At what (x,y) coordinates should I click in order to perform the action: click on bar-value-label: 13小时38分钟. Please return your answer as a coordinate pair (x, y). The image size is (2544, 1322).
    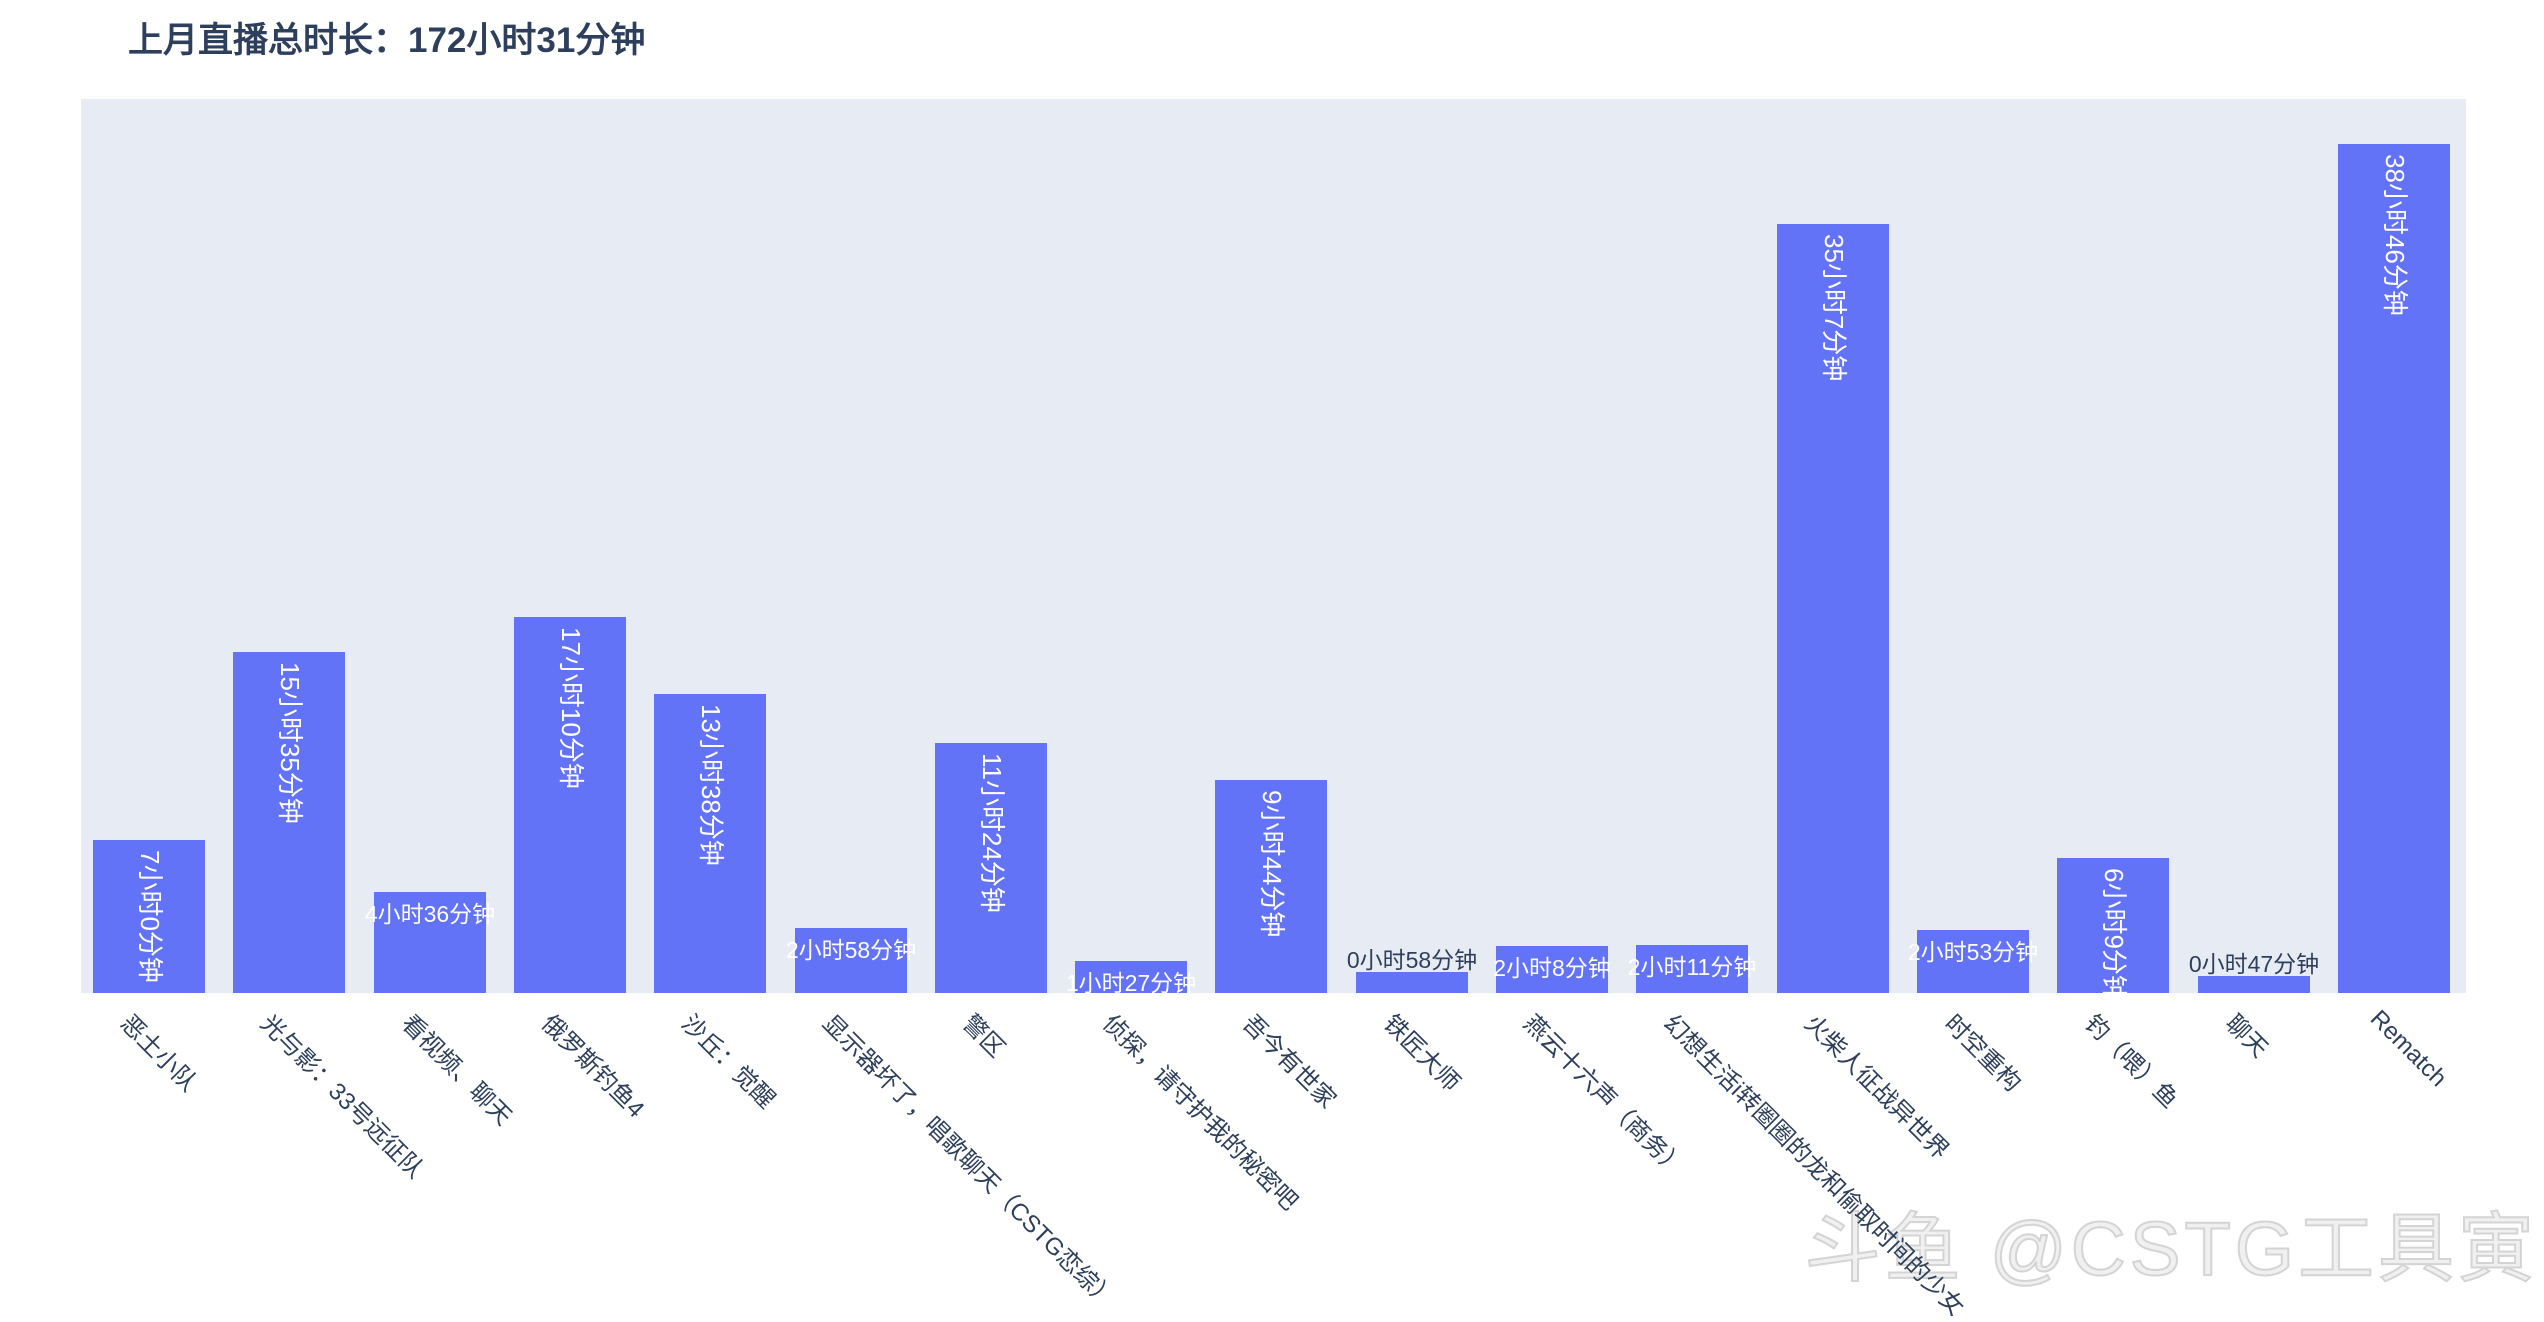
    Looking at the image, I should click on (711, 785).